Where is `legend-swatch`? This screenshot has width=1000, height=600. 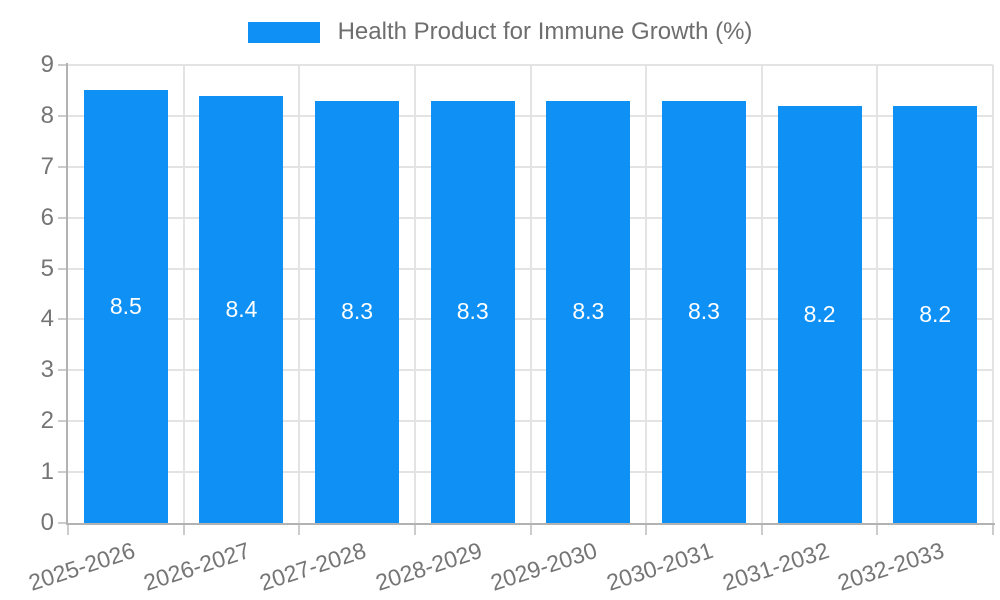 legend-swatch is located at coordinates (283, 32).